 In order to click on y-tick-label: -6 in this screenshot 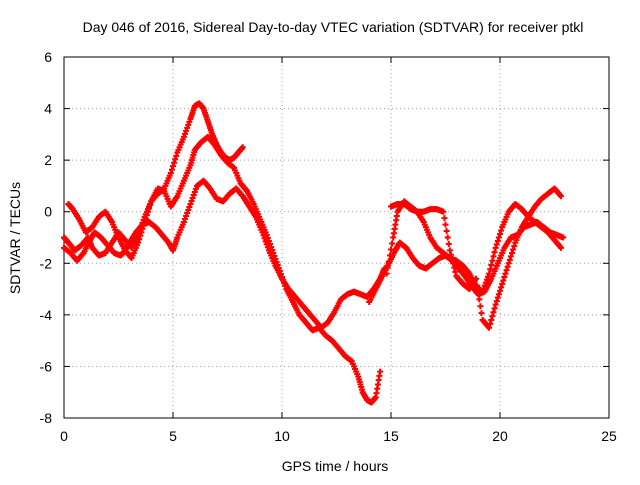, I will do `click(46, 366)`.